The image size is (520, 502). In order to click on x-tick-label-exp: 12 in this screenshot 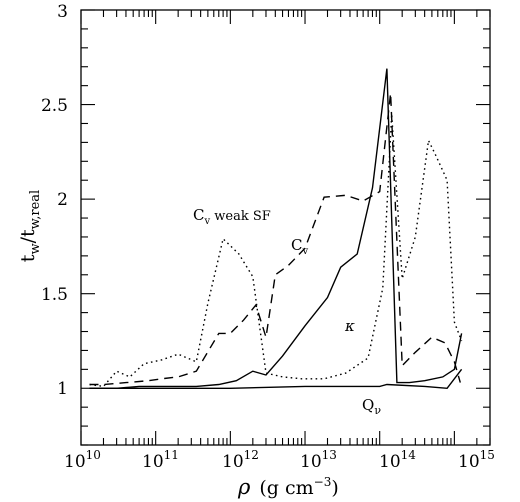, I will do `click(251, 455)`.